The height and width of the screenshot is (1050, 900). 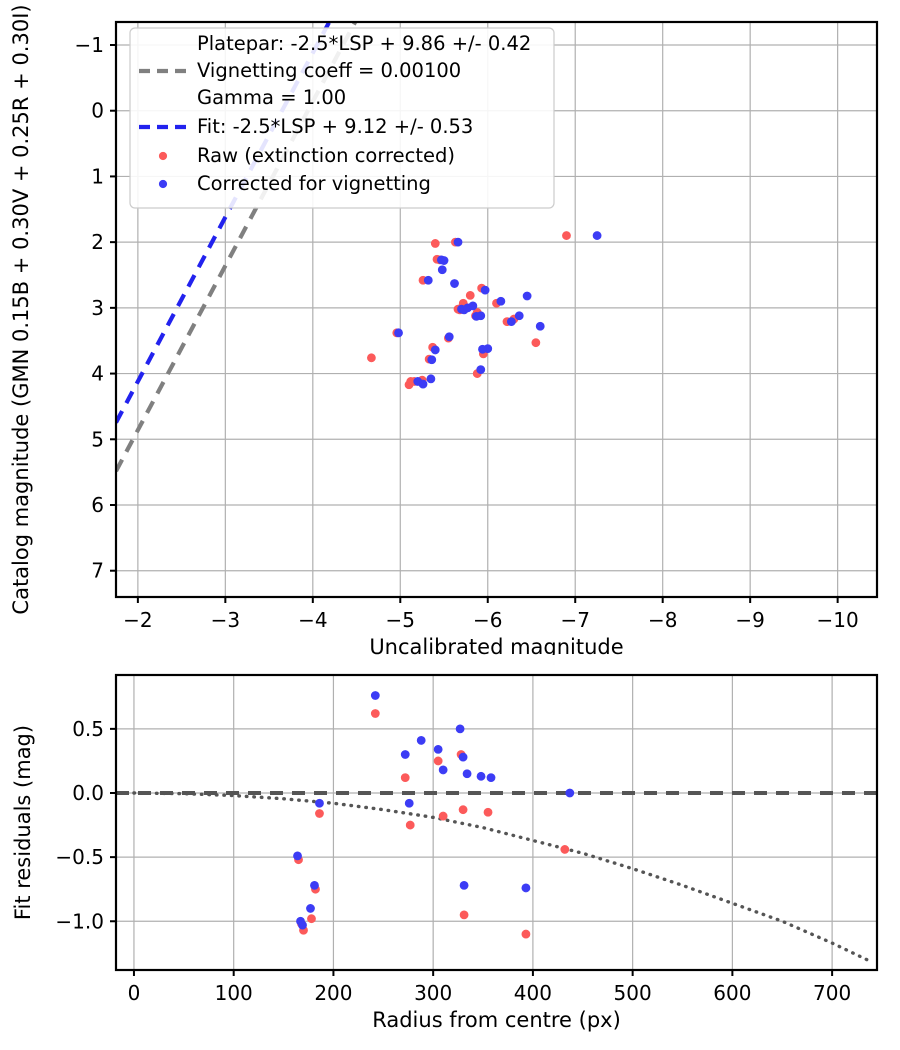 What do you see at coordinates (97, 374) in the screenshot?
I see `y-tick-label: 4` at bounding box center [97, 374].